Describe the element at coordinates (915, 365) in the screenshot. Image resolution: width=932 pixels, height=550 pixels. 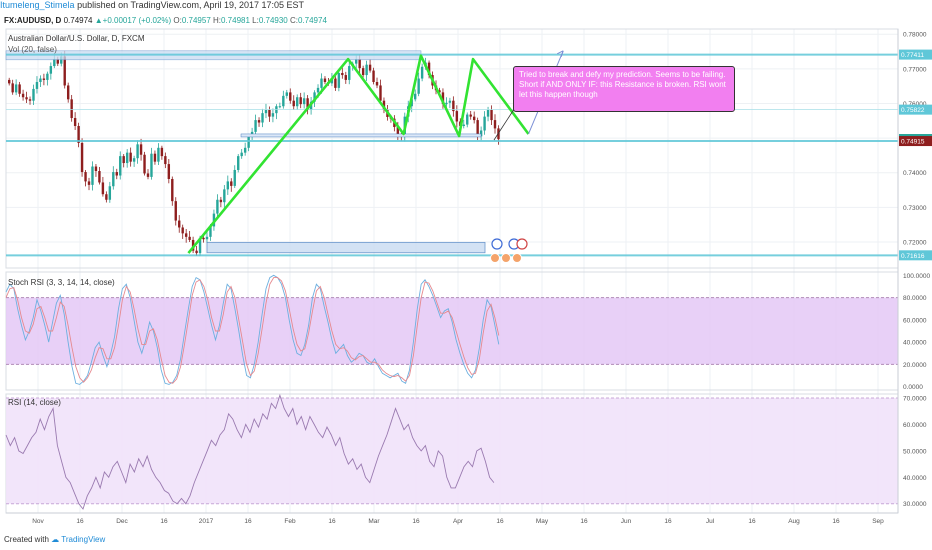
I see `stoch-tick-label: 20.0000` at that location.